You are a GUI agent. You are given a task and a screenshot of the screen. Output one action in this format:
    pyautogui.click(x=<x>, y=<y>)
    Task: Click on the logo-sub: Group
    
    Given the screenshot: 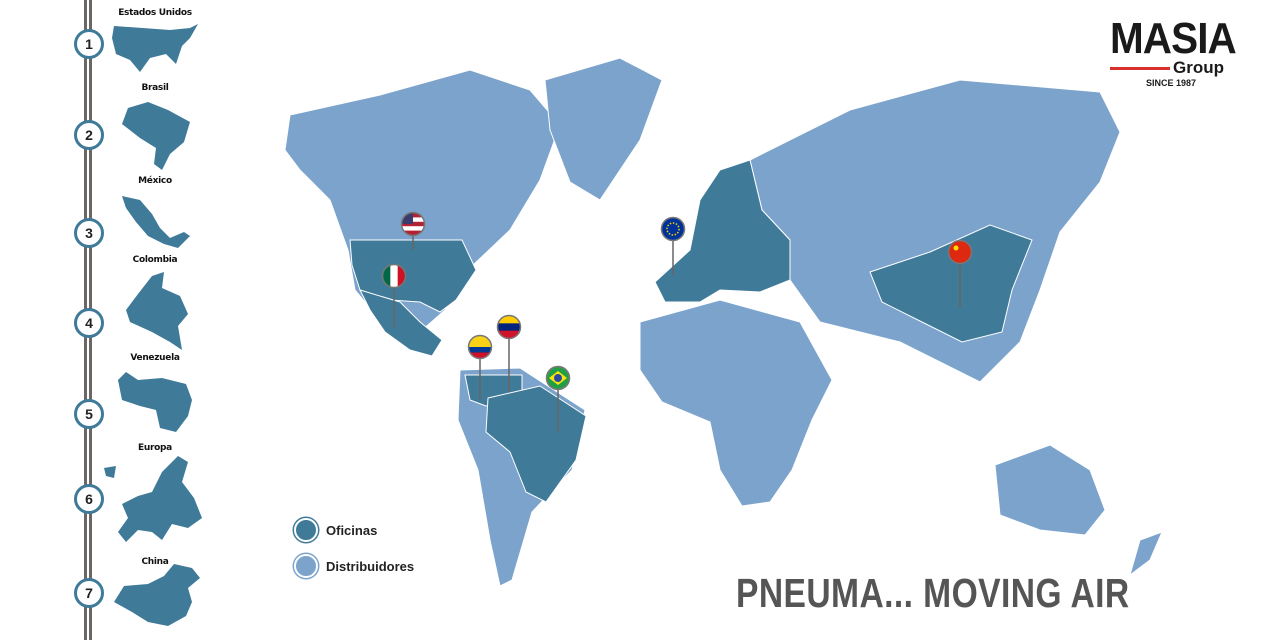 What is the action you would take?
    pyautogui.click(x=1198, y=67)
    